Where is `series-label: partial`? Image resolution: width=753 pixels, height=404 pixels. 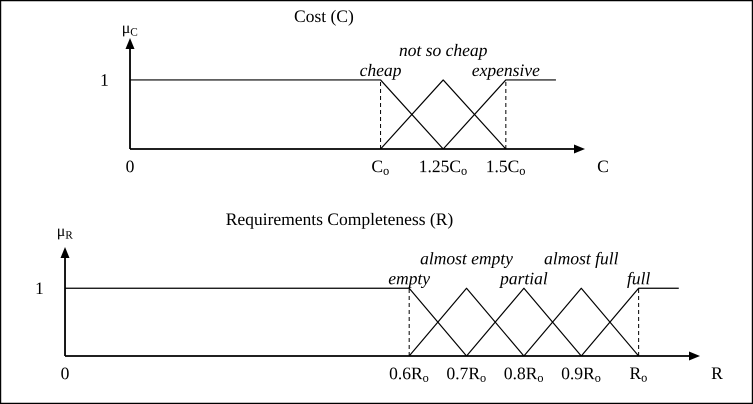
series-label: partial is located at coordinates (523, 280).